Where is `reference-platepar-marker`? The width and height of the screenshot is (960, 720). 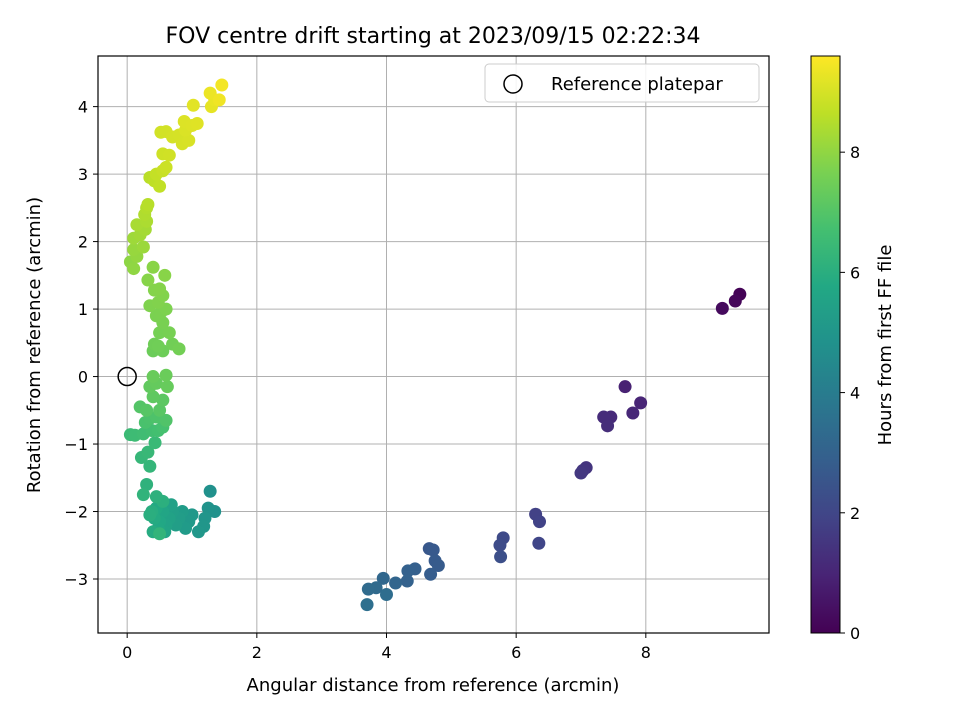 reference-platepar-marker is located at coordinates (127, 376).